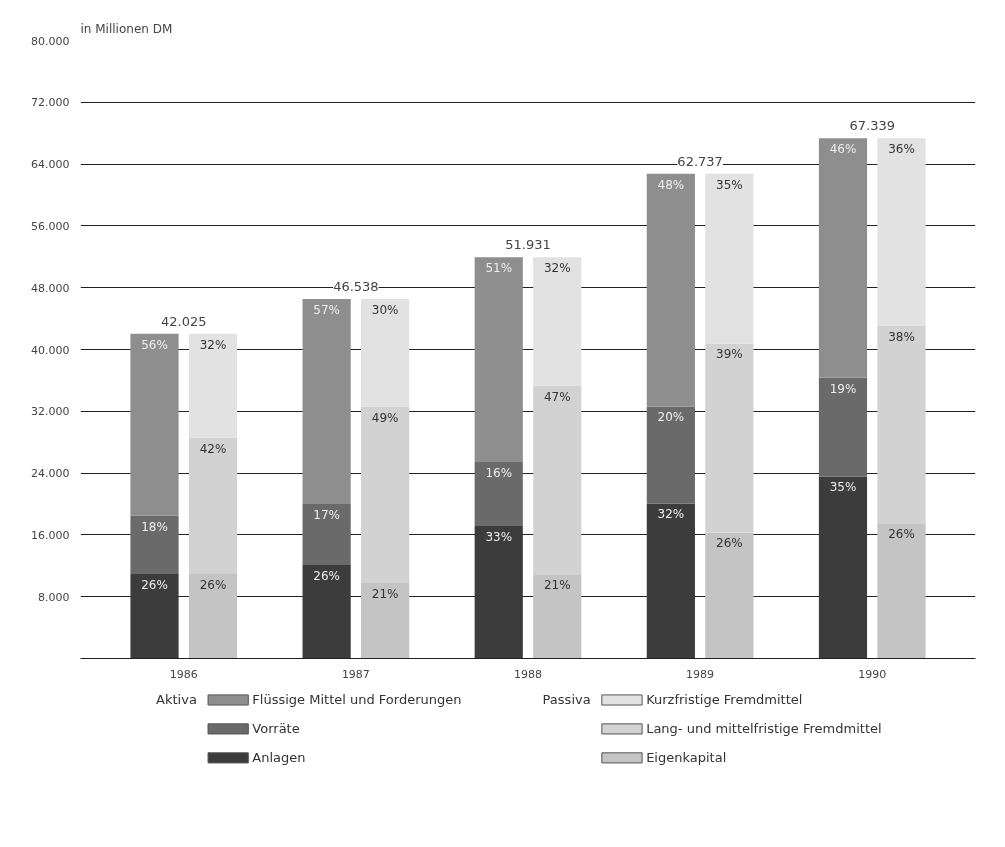 The height and width of the screenshot is (847, 1005). What do you see at coordinates (671, 417) in the screenshot?
I see `annotation: 20%` at bounding box center [671, 417].